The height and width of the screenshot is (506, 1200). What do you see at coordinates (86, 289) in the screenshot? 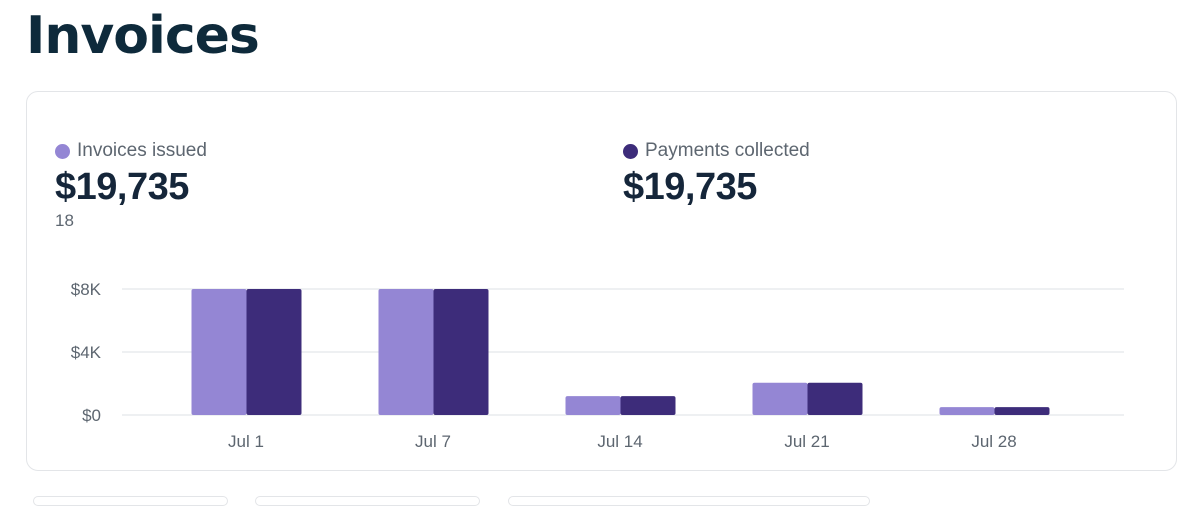
I see `y-tick-label: $8K` at bounding box center [86, 289].